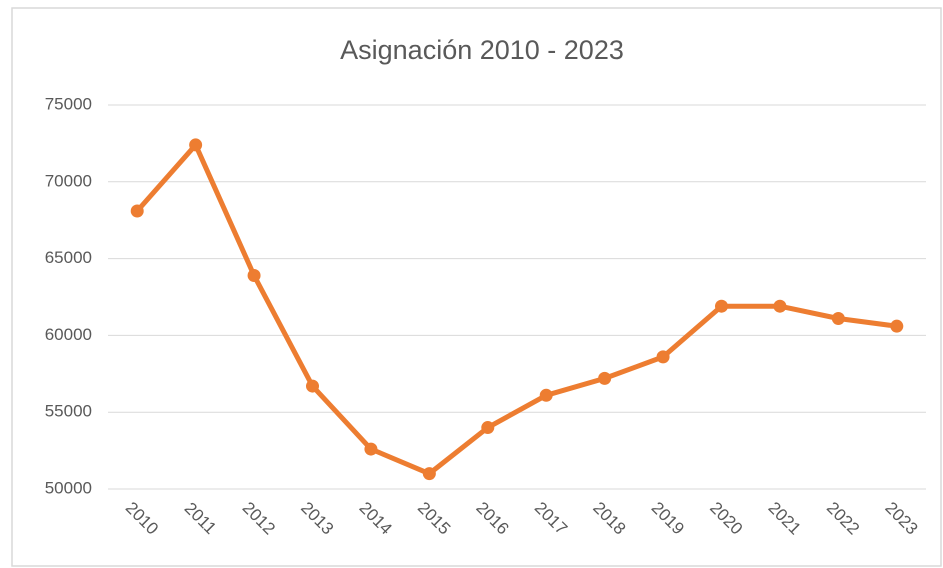  I want to click on y-tick-label: 60000, so click(68, 334).